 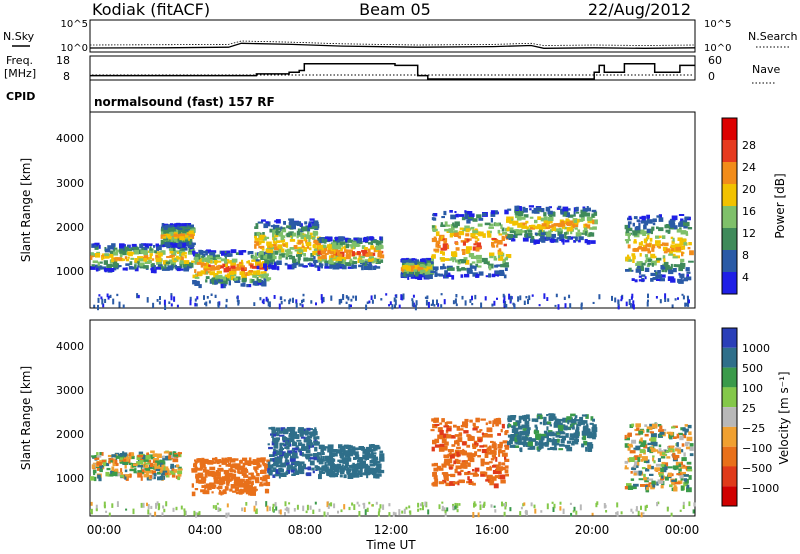 What do you see at coordinates (70, 346) in the screenshot?
I see `velocity-y-tick-4000: 4000` at bounding box center [70, 346].